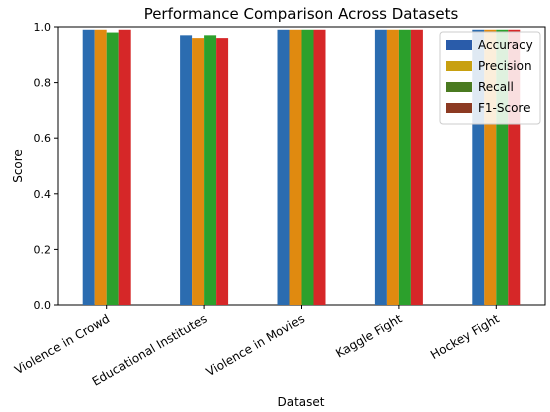 The height and width of the screenshot is (412, 550). I want to click on legend-frame, so click(490, 78).